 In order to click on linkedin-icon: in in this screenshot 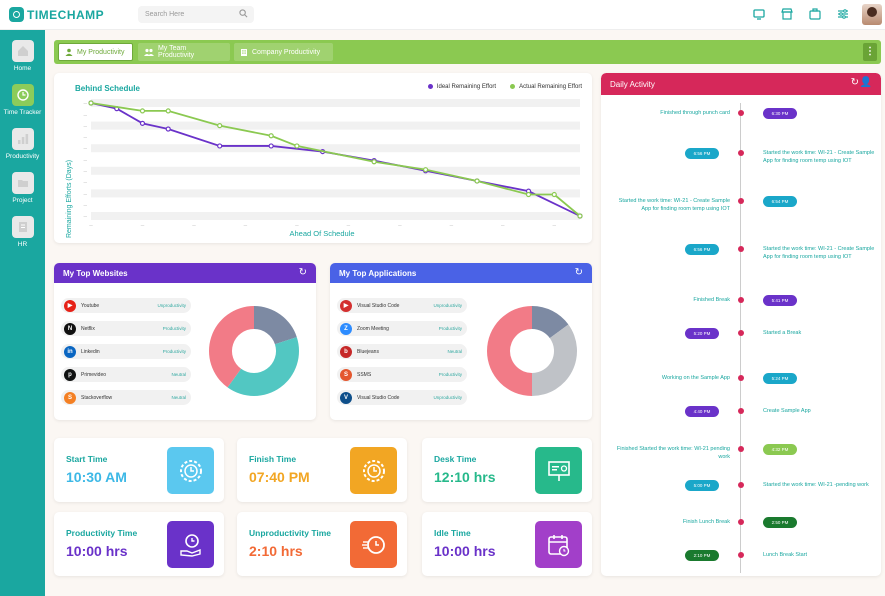, I will do `click(70, 351)`.